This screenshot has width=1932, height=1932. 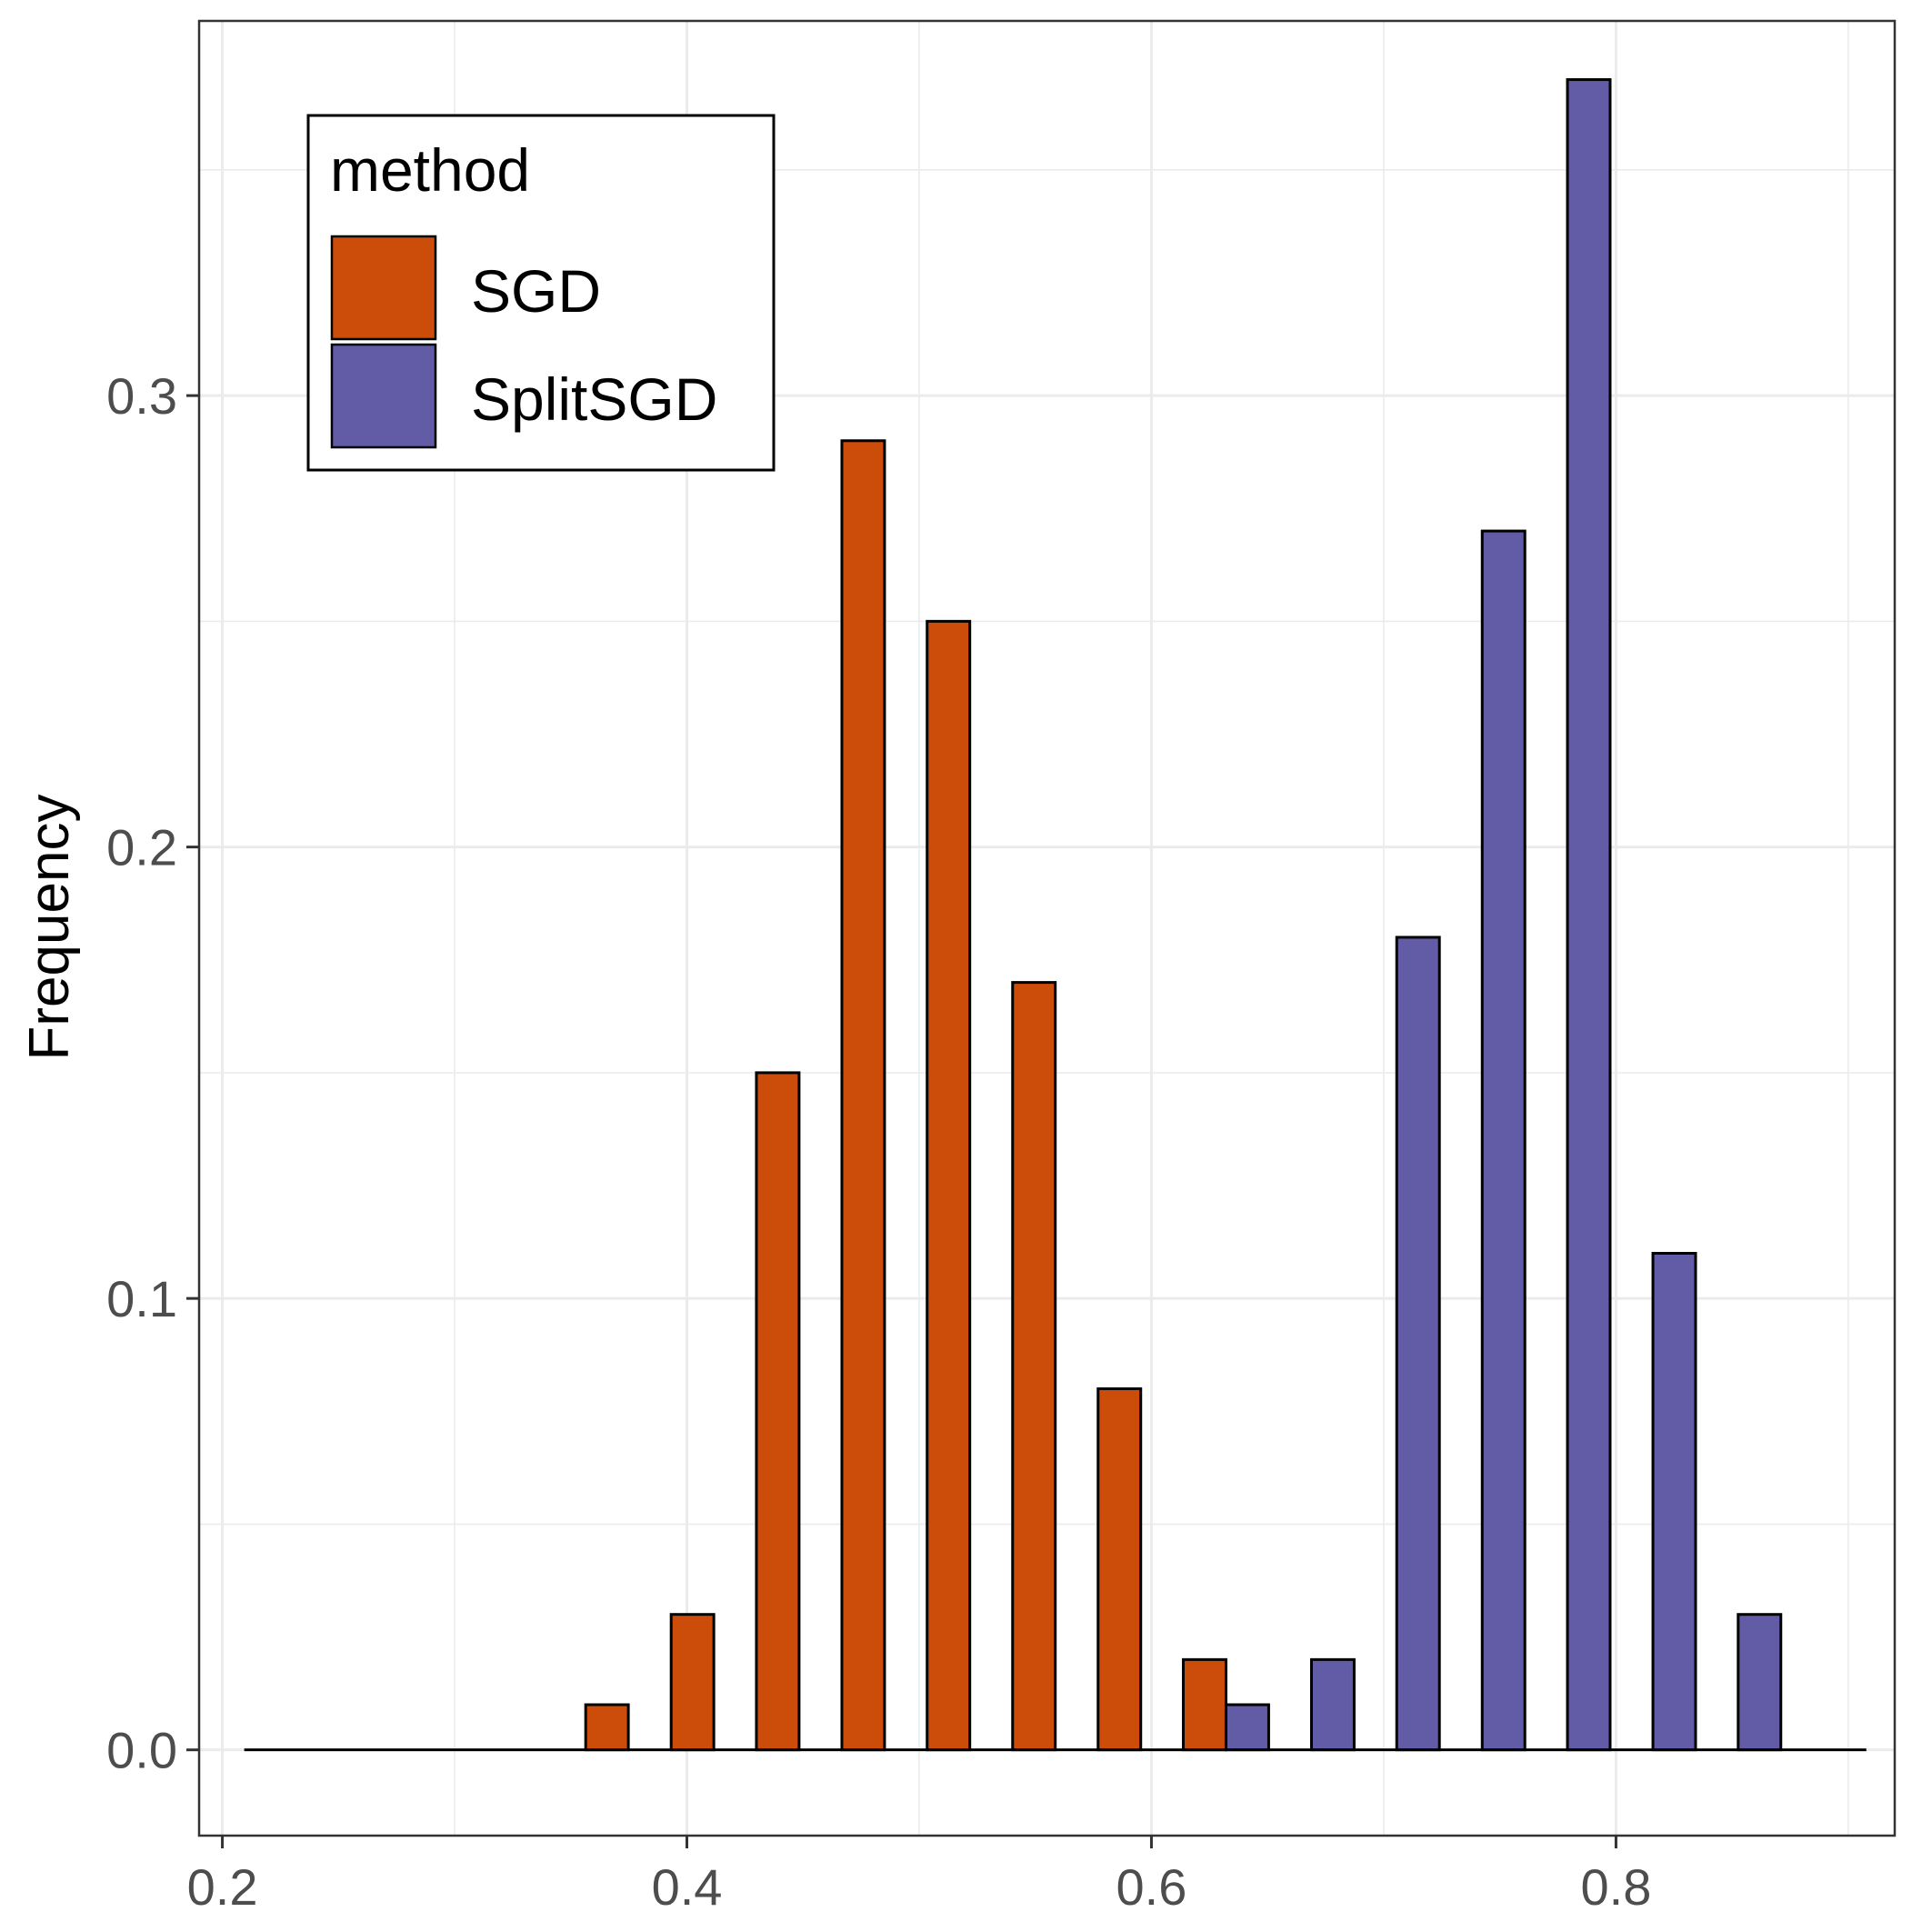 I want to click on y-tick-label: 0.2, so click(x=141, y=847).